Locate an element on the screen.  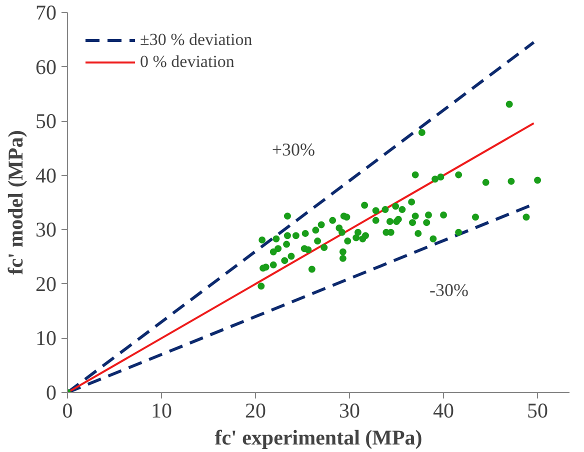
x-tick-label: 10 is located at coordinates (161, 410).